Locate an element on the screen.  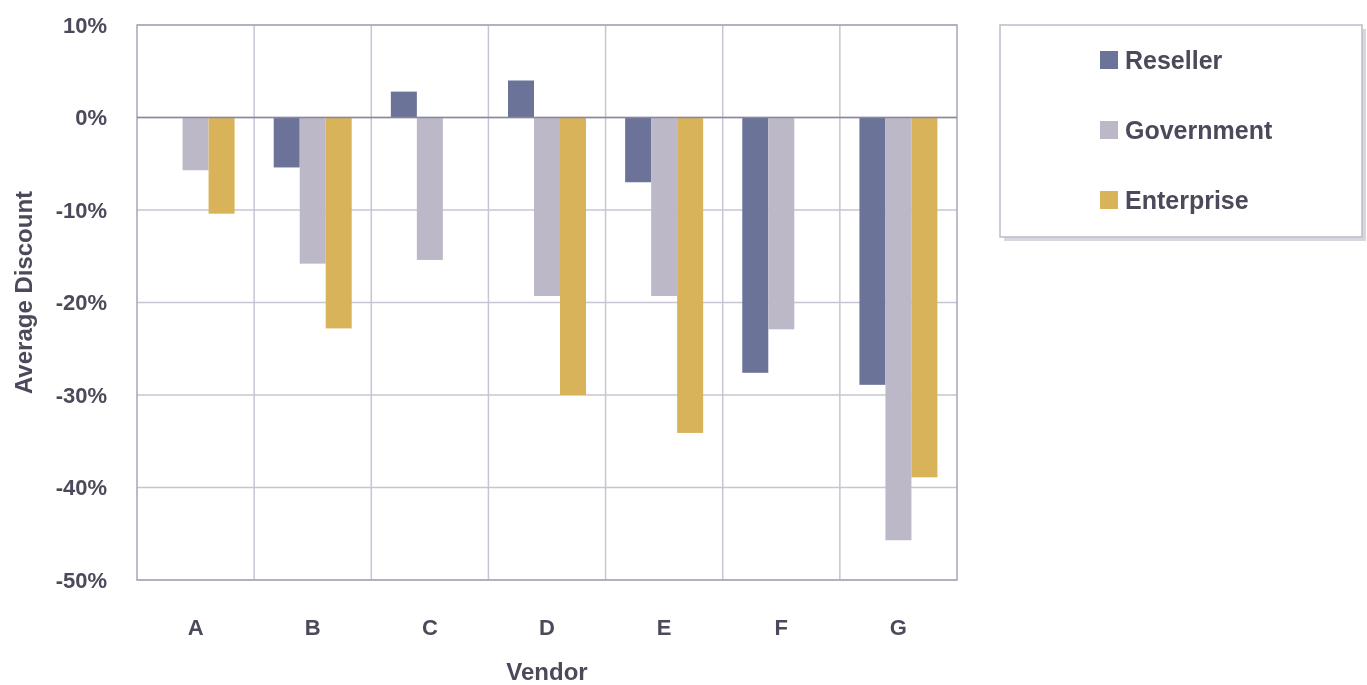
x-tick-label: A is located at coordinates (195, 627).